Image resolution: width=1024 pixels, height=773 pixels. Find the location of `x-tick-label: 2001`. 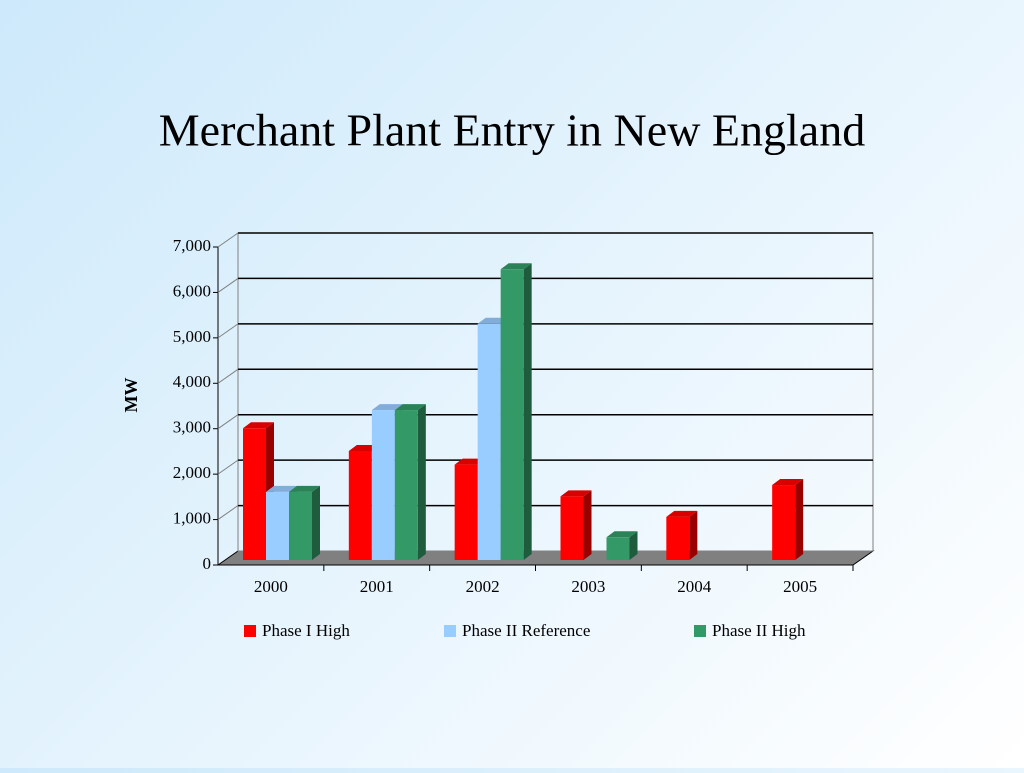

x-tick-label: 2001 is located at coordinates (377, 586).